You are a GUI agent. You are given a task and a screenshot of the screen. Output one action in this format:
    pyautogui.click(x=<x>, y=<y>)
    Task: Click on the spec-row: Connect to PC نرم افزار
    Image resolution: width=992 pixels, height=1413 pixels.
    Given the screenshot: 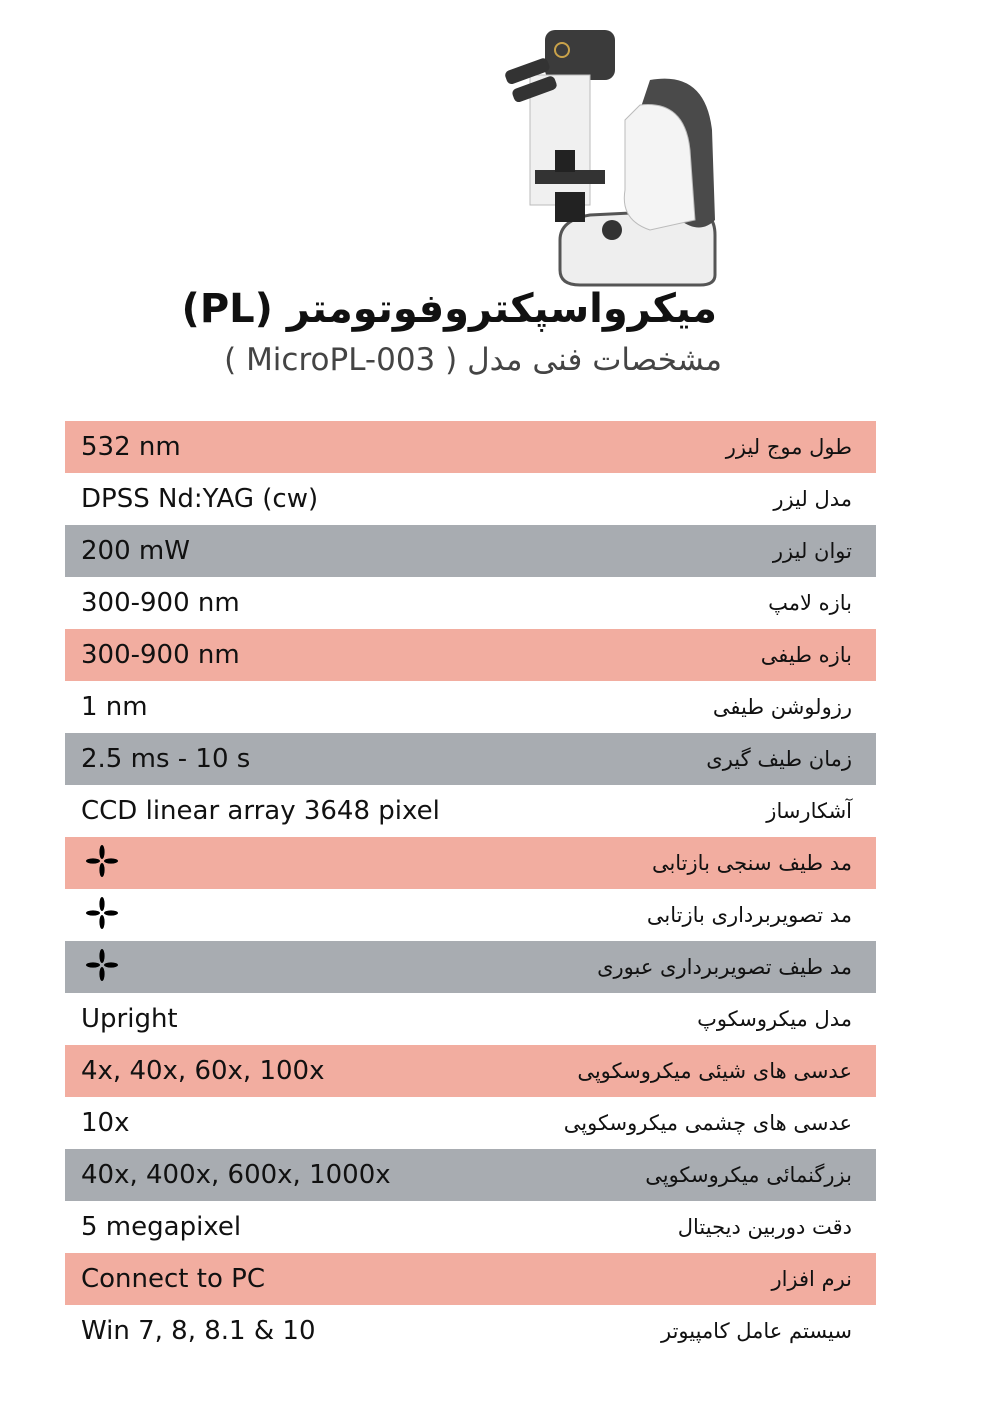 What is the action you would take?
    pyautogui.click(x=470, y=1279)
    